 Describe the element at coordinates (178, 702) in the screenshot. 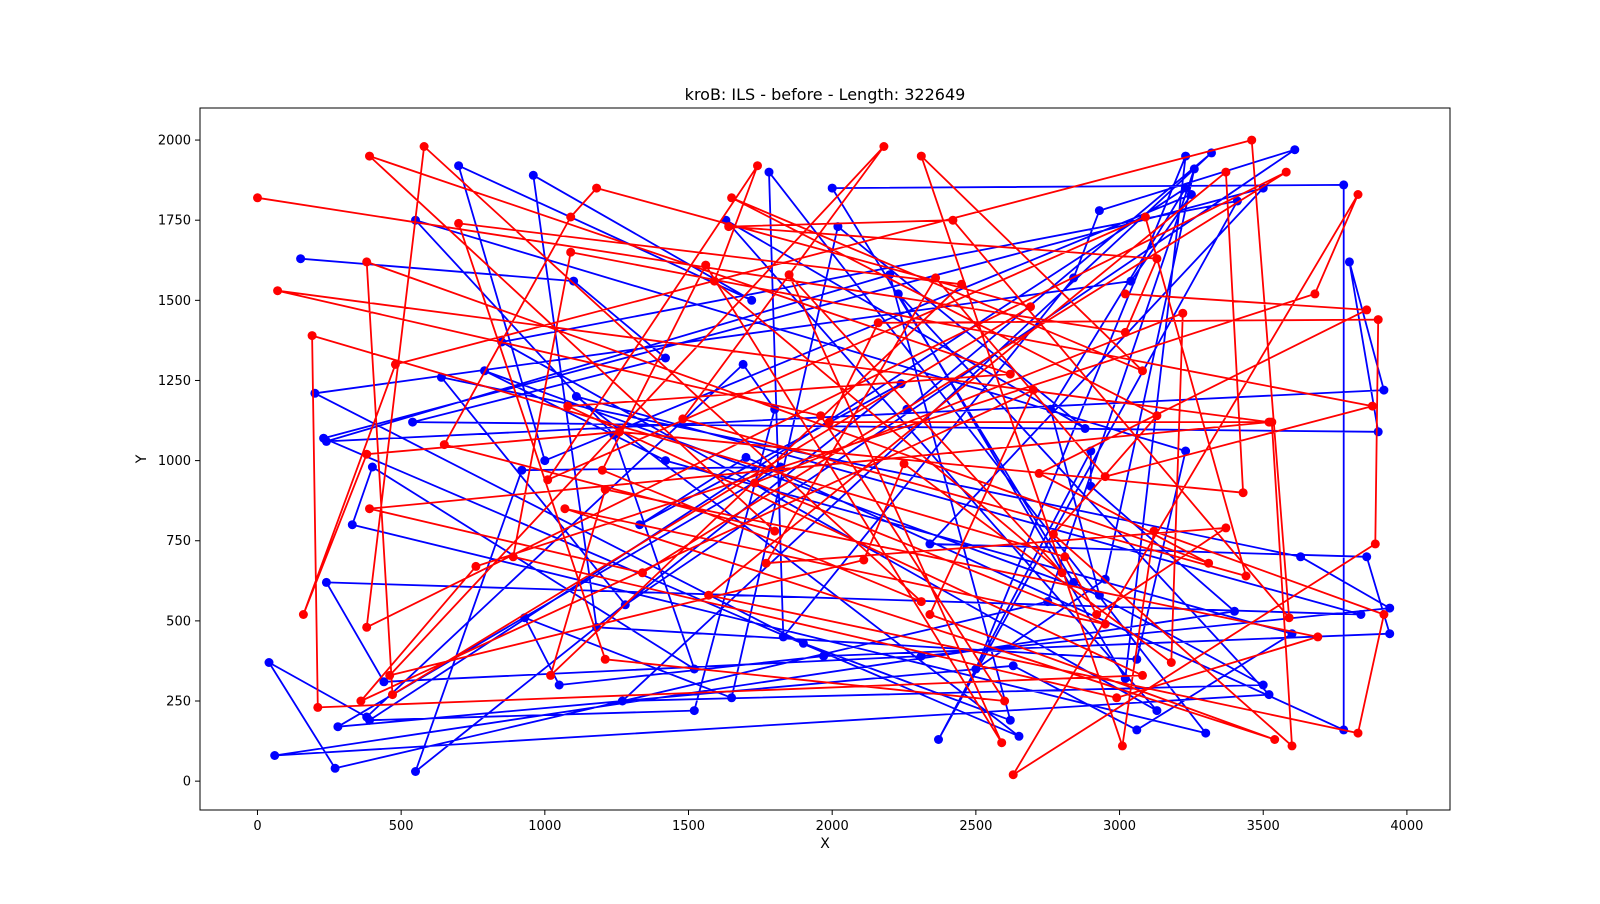

I see `y-tick-label: 250` at that location.